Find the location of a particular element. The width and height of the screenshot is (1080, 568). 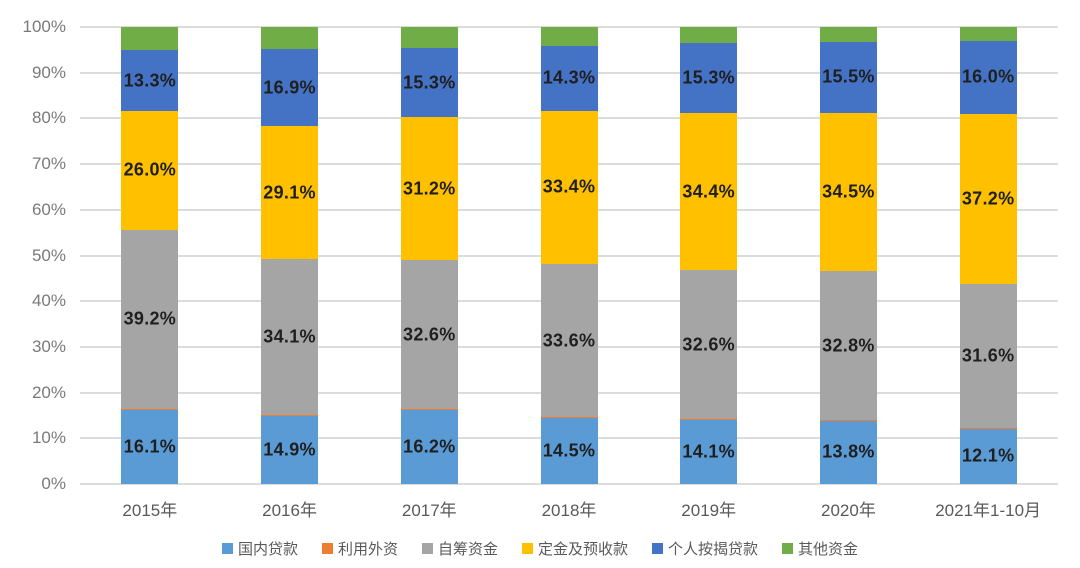

bar-data-label: 13.8% is located at coordinates (848, 451).